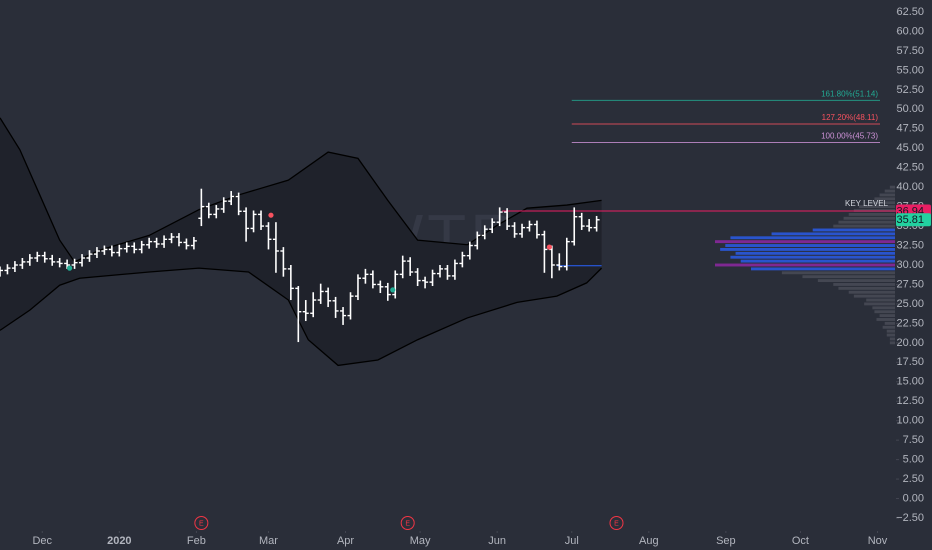 This screenshot has width=932, height=550. I want to click on x-tick-label: Dec, so click(42, 541).